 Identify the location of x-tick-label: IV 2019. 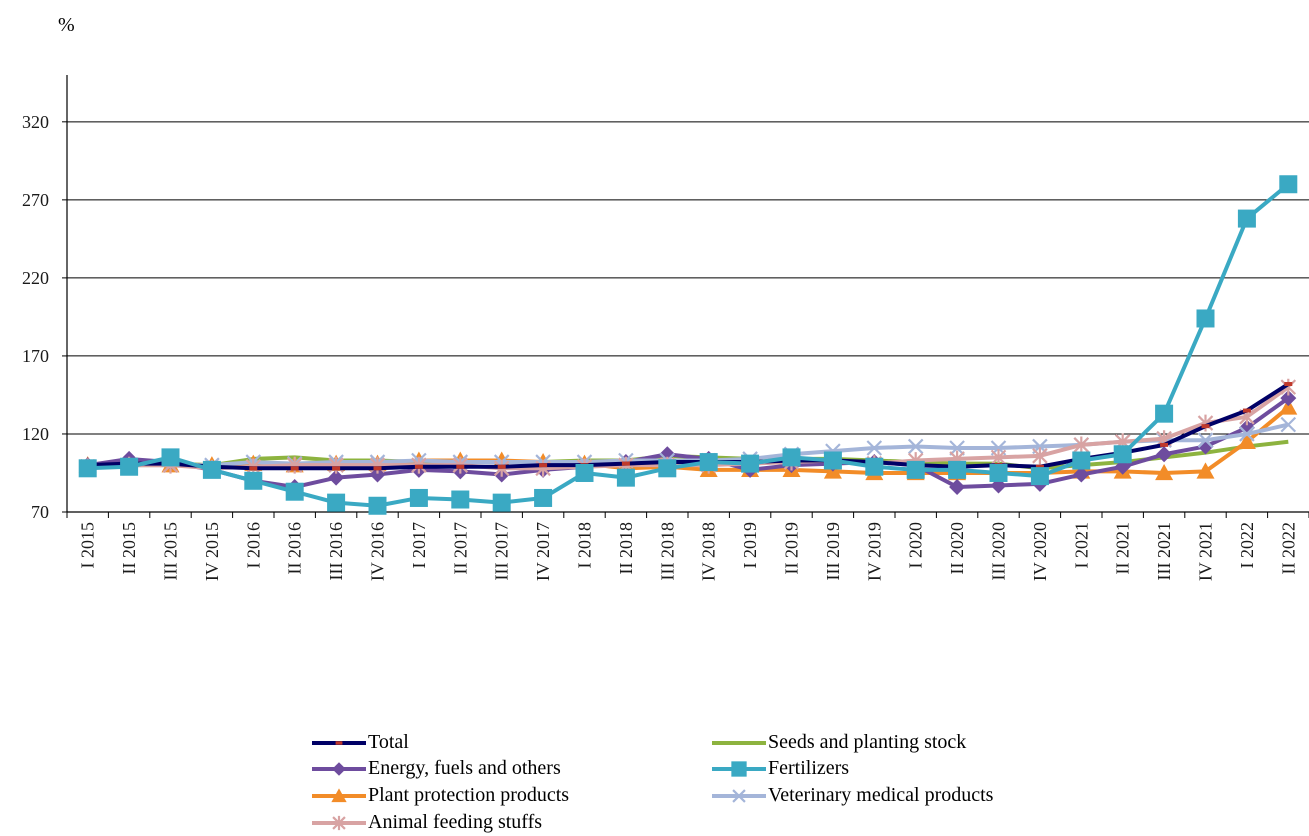
(874, 551).